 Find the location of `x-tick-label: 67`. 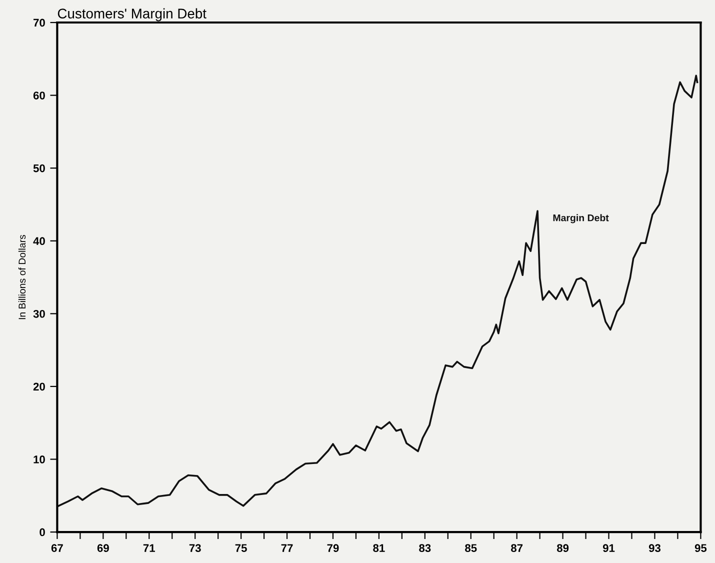

x-tick-label: 67 is located at coordinates (57, 548).